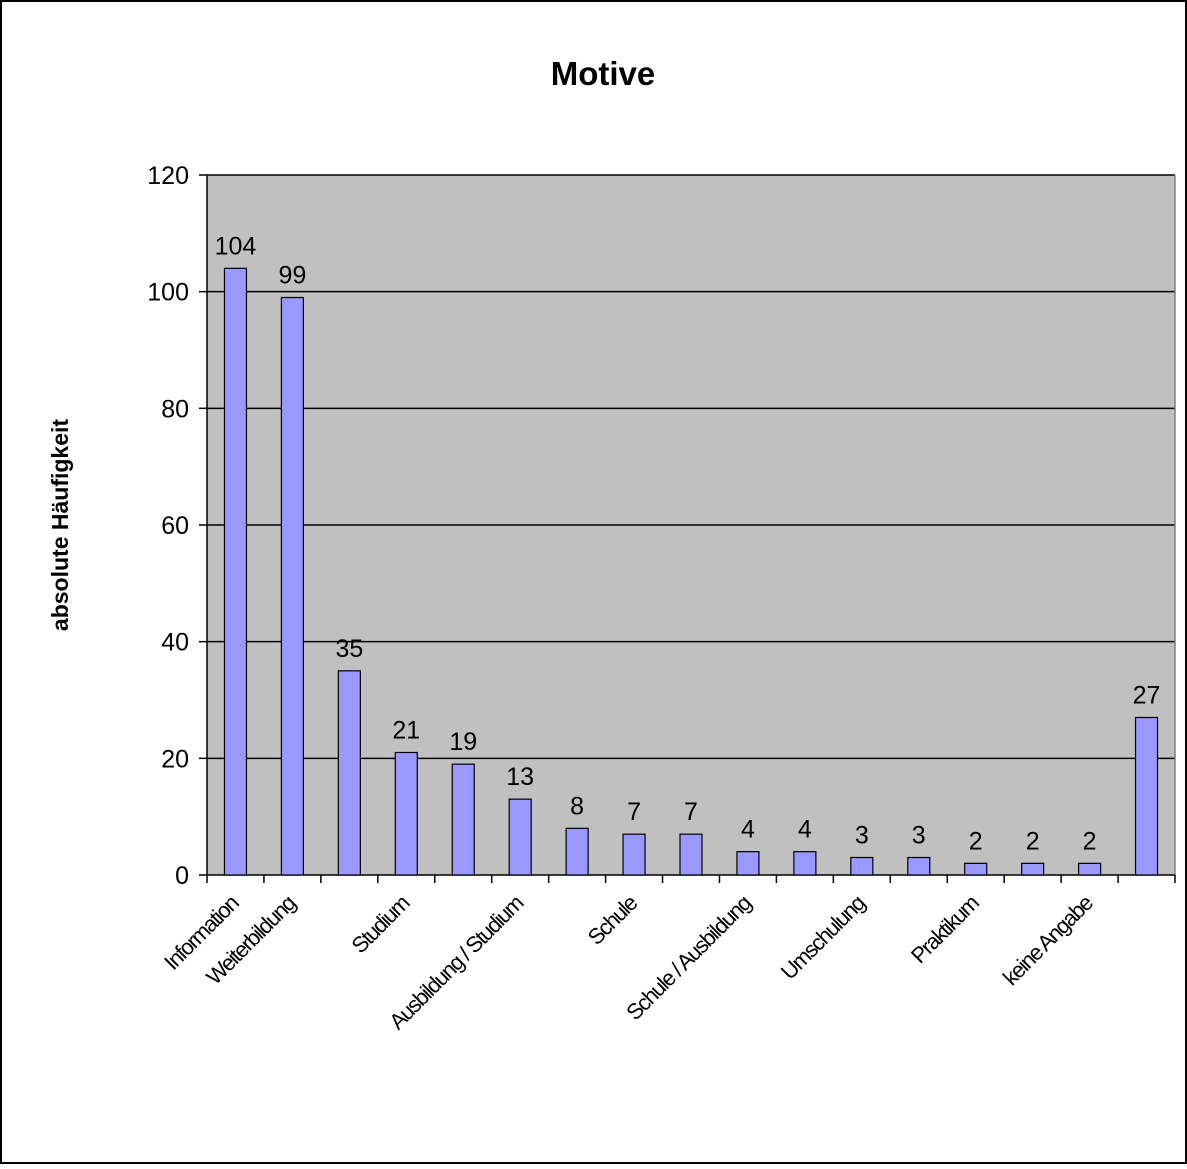 This screenshot has width=1187, height=1169. Describe the element at coordinates (236, 246) in the screenshot. I see `data-label: 104` at that location.